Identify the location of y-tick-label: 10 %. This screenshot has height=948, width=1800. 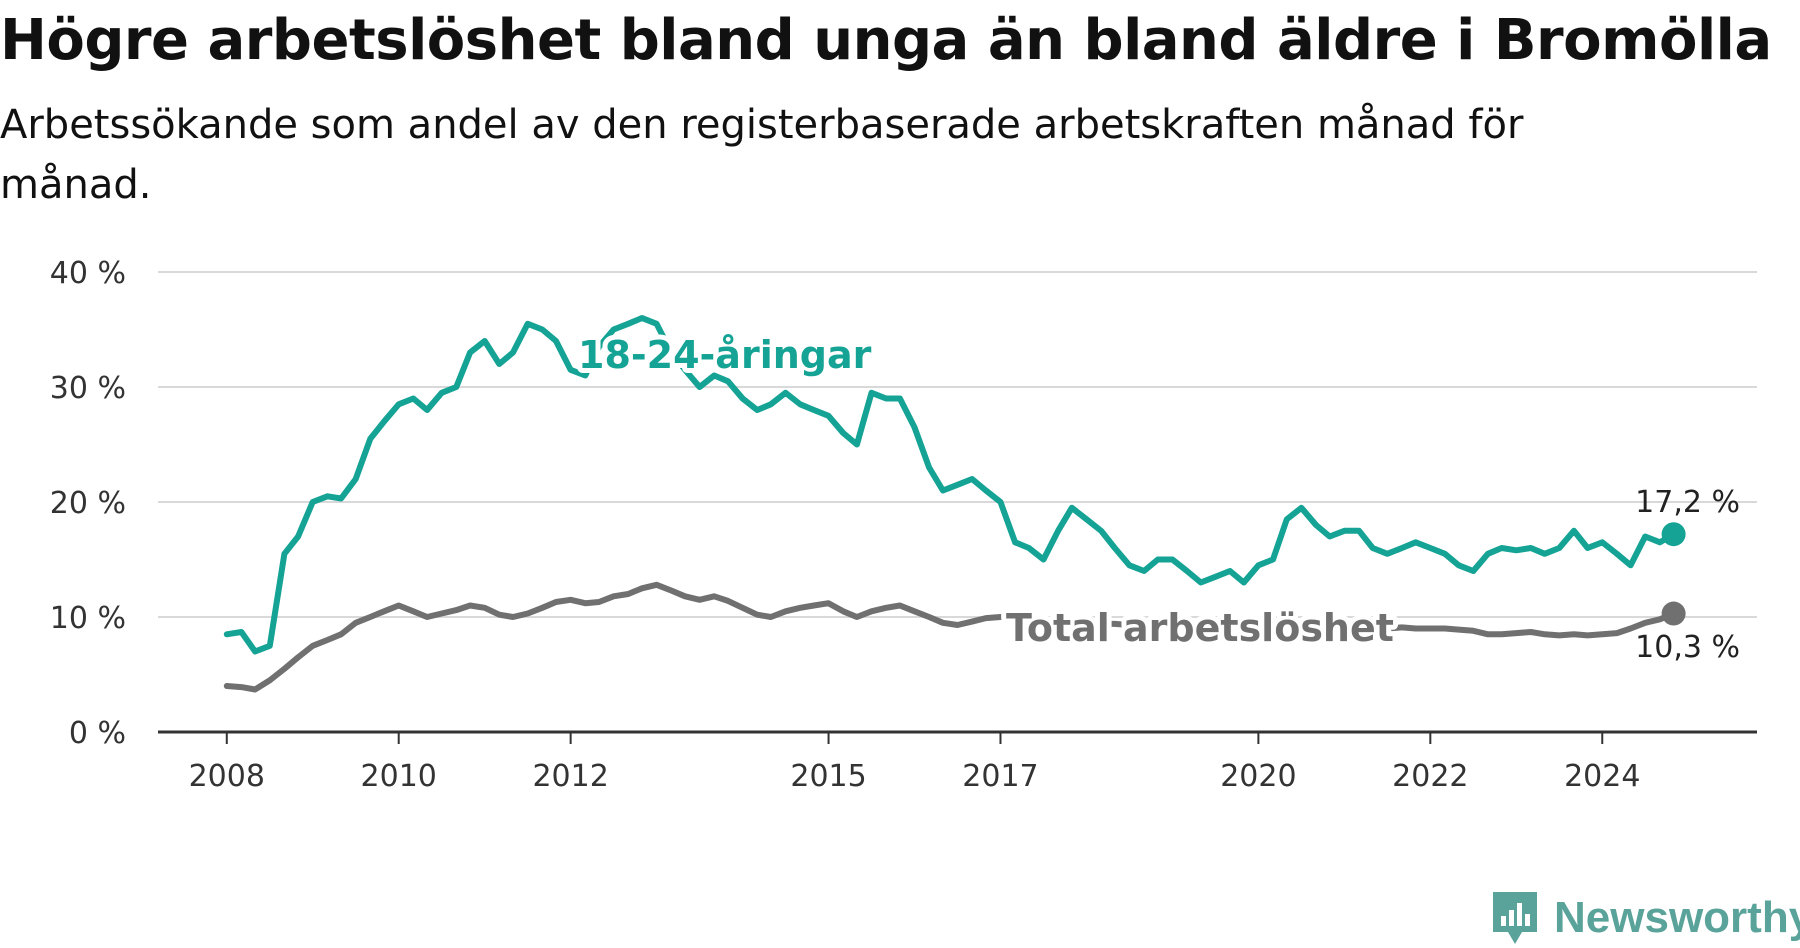
(88, 618).